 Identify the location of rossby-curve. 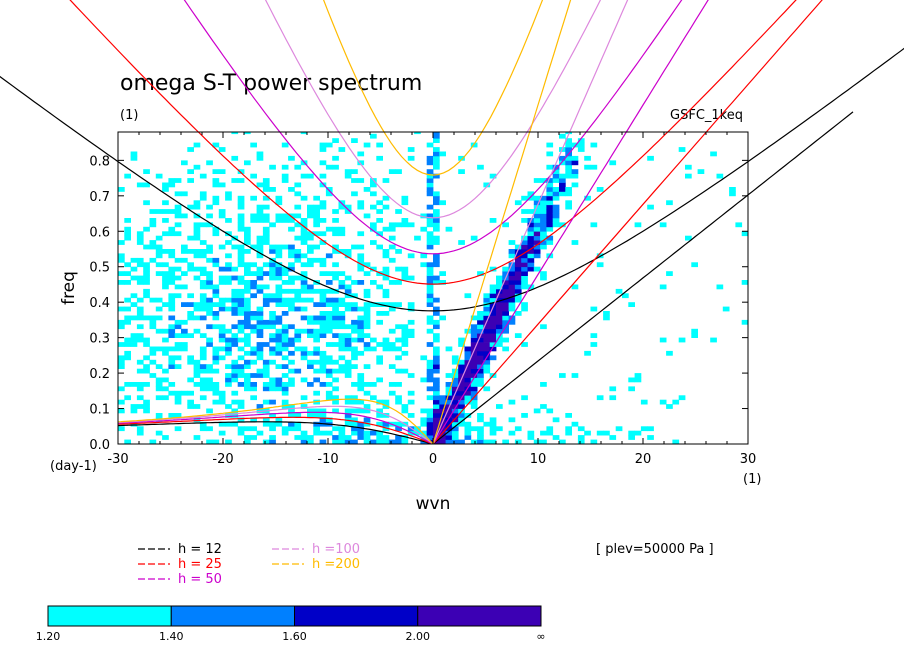
(275, 427).